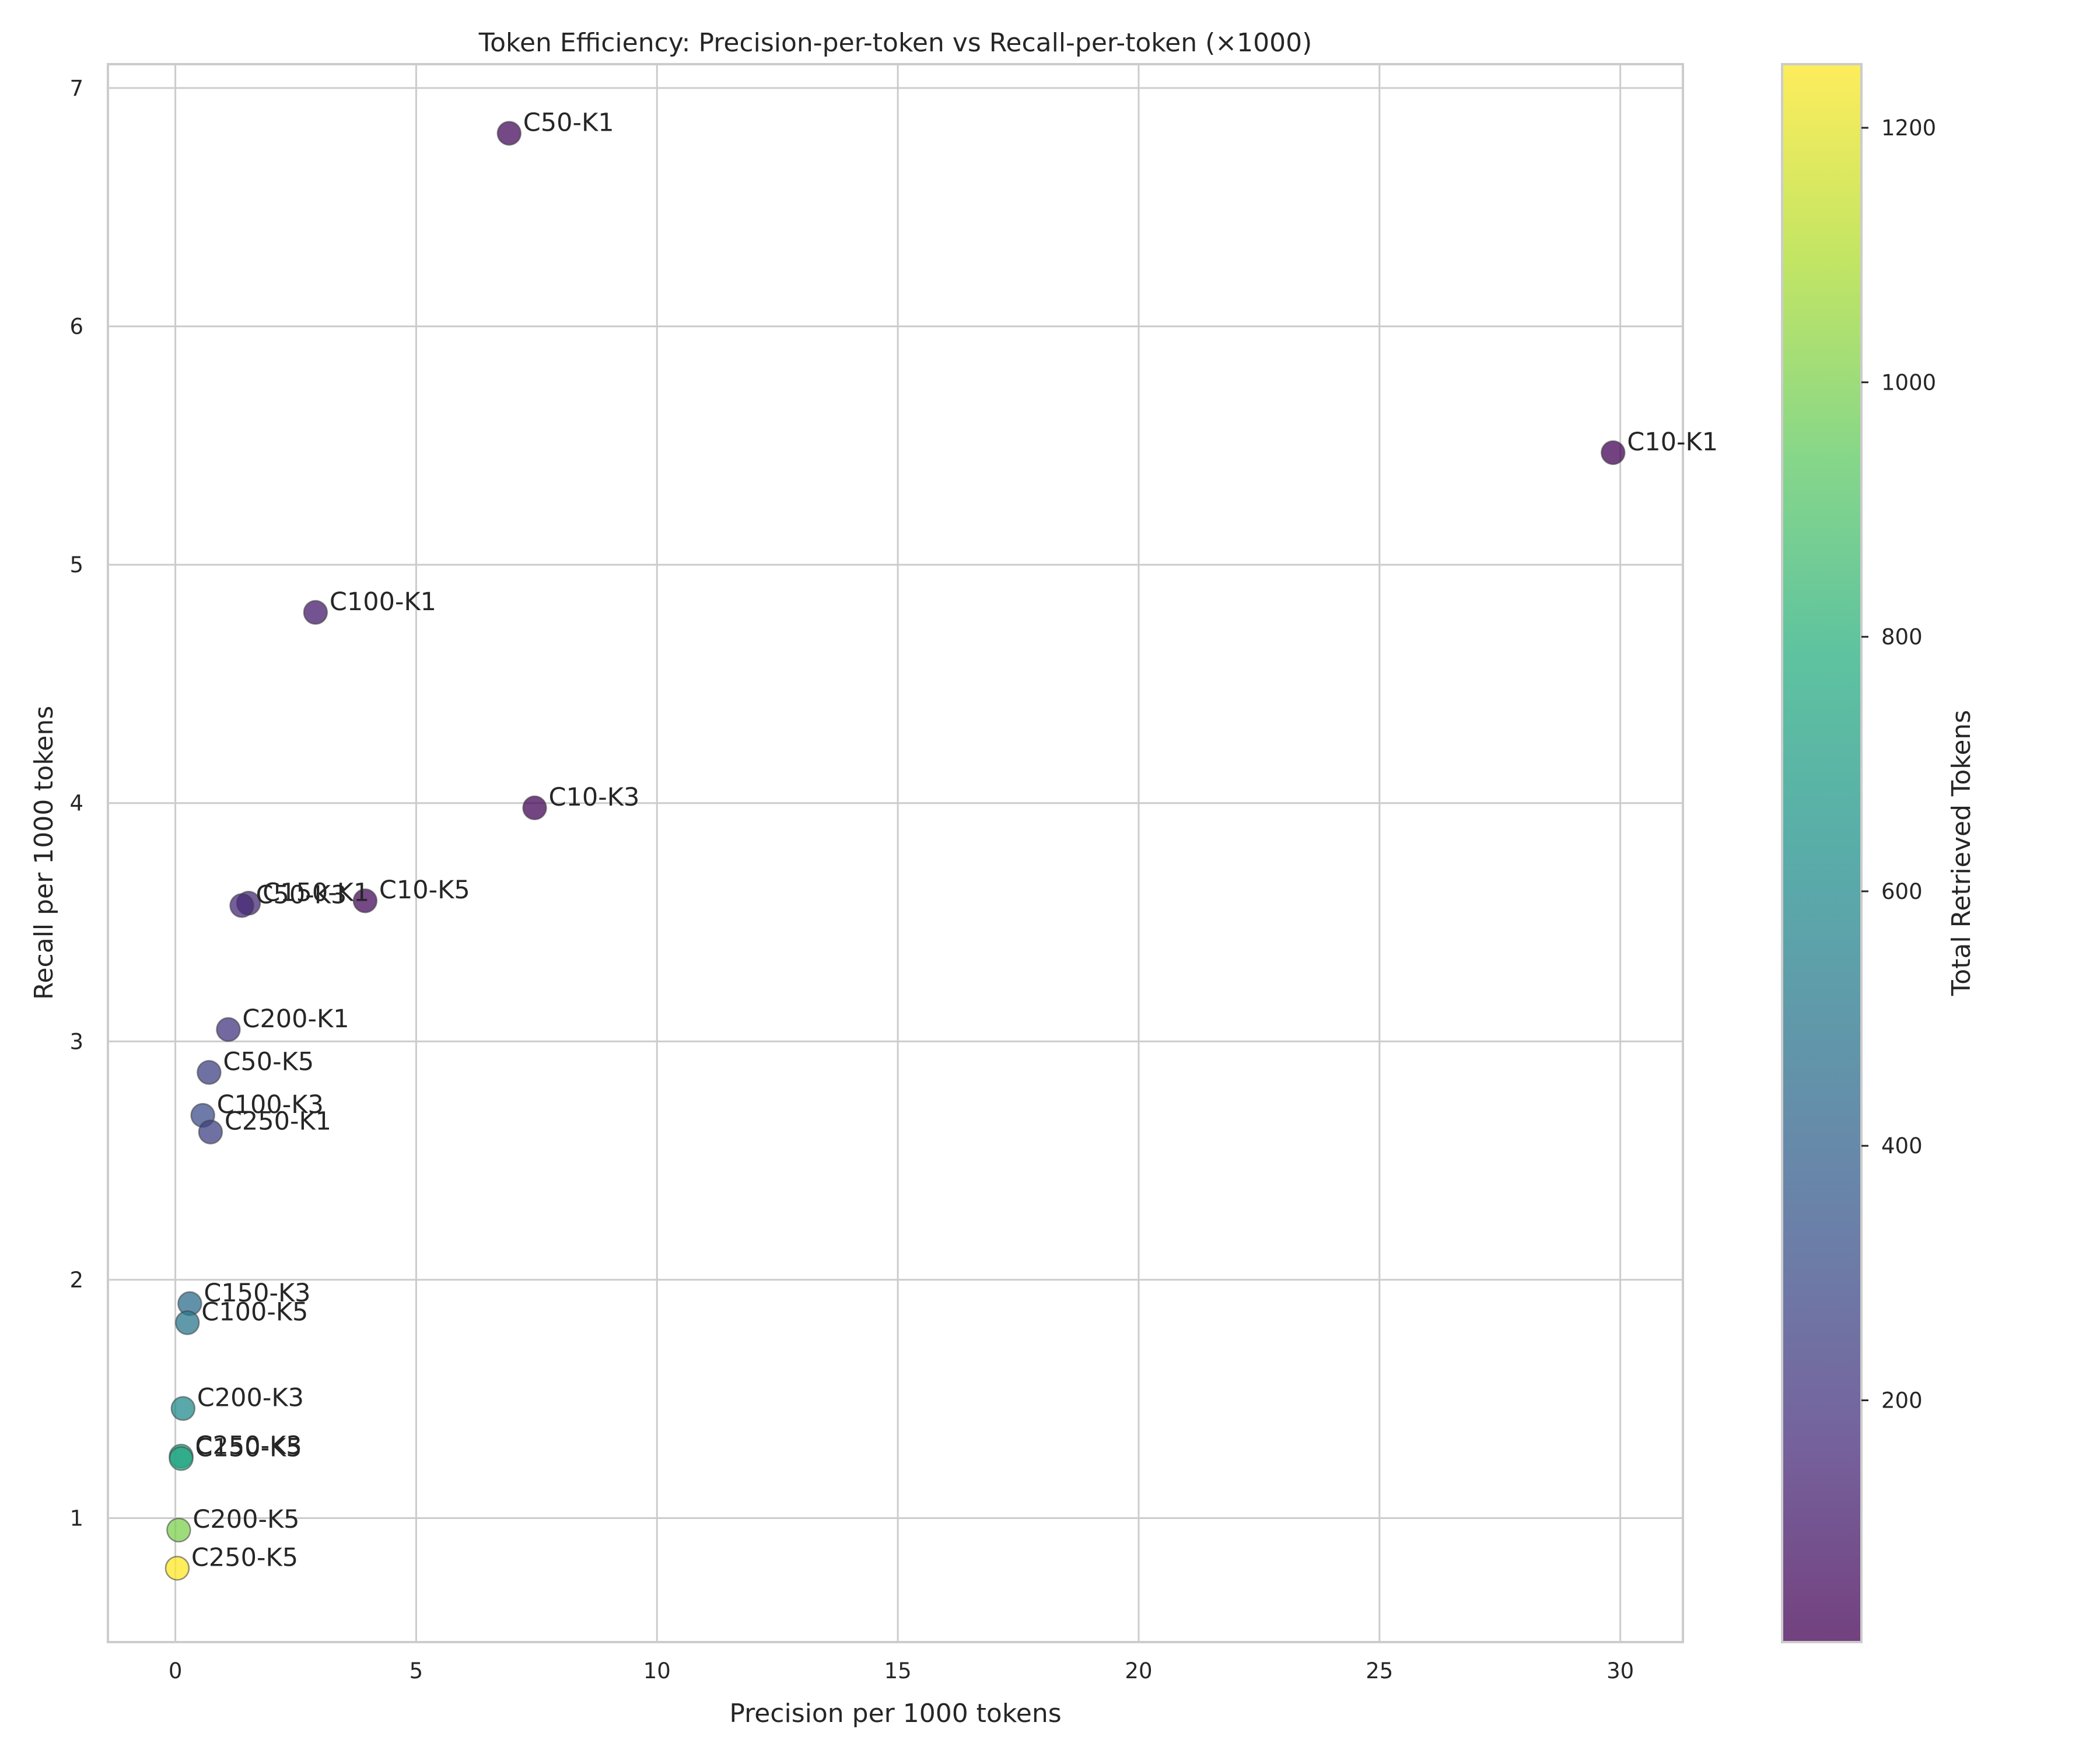 This screenshot has height=1750, width=2100. What do you see at coordinates (417, 1671) in the screenshot?
I see `x-tick-label: 5` at bounding box center [417, 1671].